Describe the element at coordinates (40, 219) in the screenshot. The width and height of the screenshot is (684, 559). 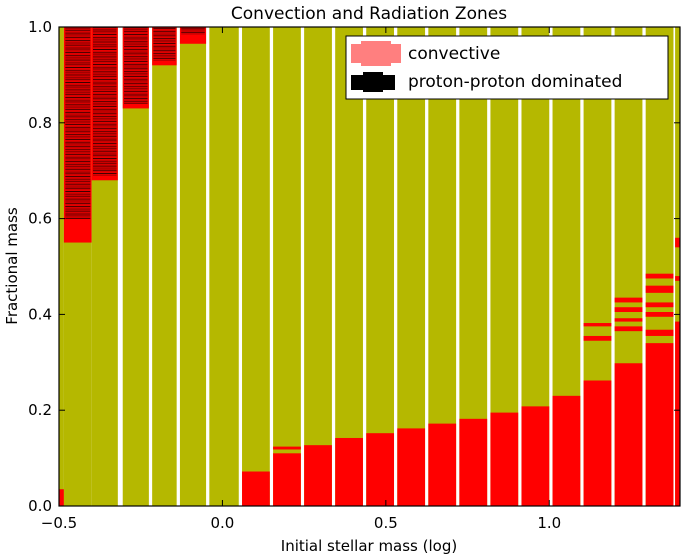
I see `y-tick-label: 0.6` at that location.